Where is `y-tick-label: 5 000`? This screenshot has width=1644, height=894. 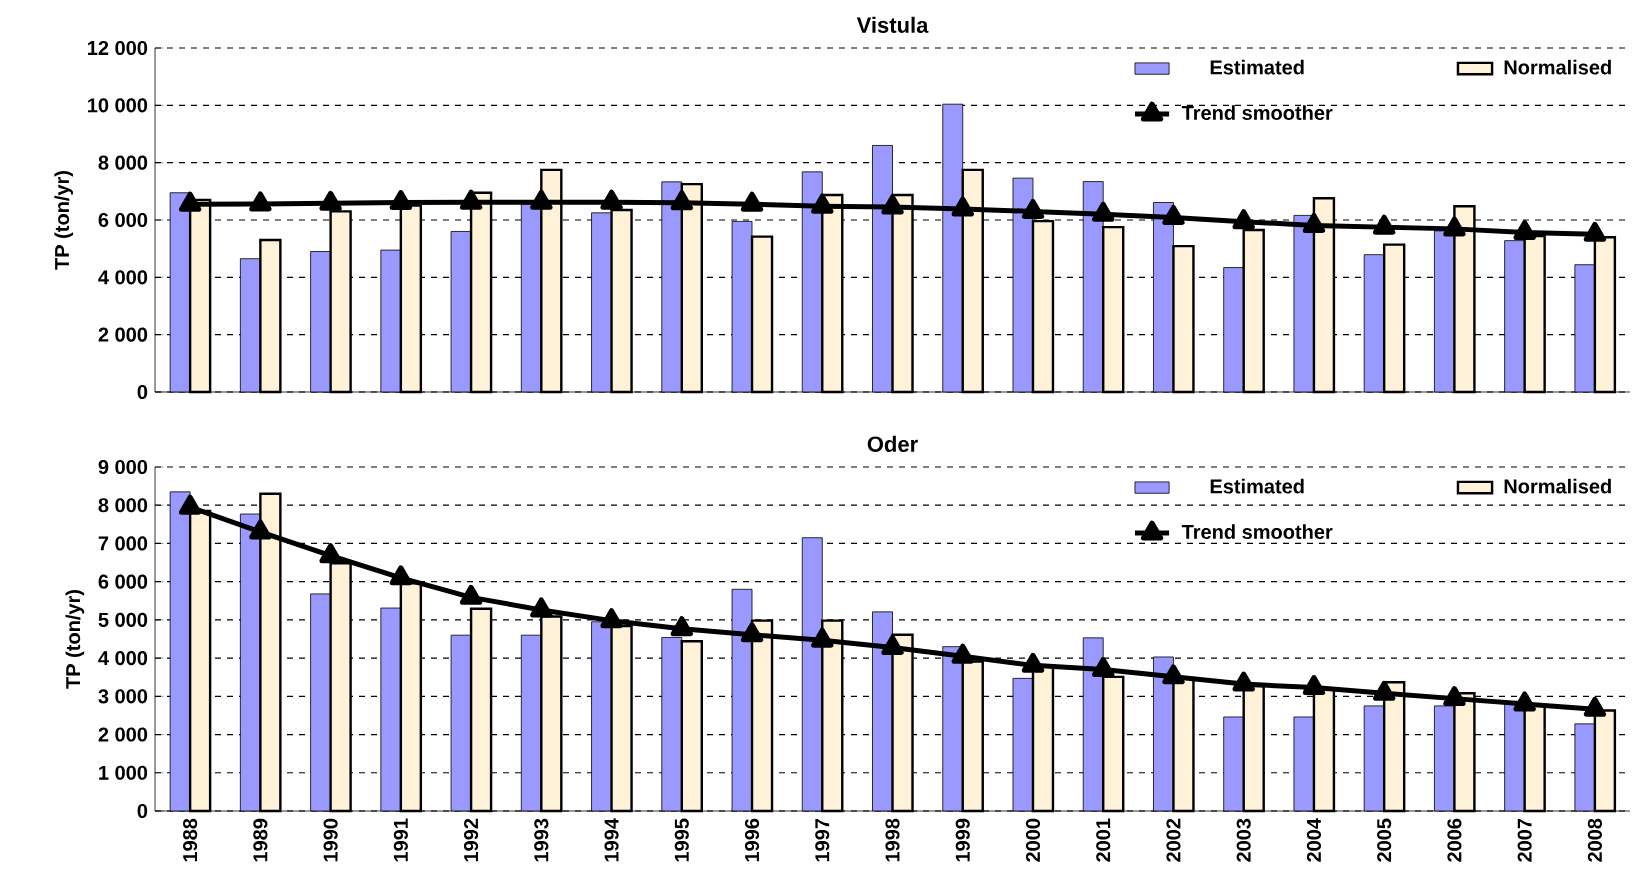 y-tick-label: 5 000 is located at coordinates (123, 619).